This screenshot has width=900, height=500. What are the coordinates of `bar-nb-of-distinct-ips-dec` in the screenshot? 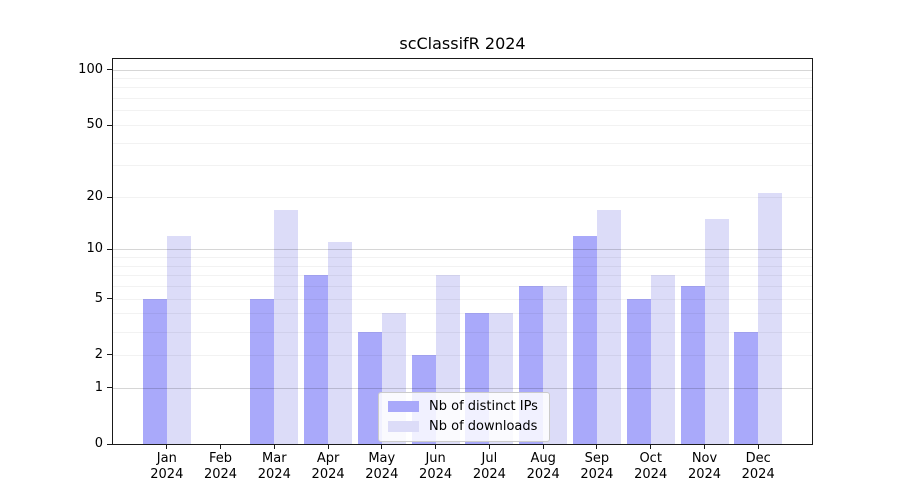 It's located at (746, 387).